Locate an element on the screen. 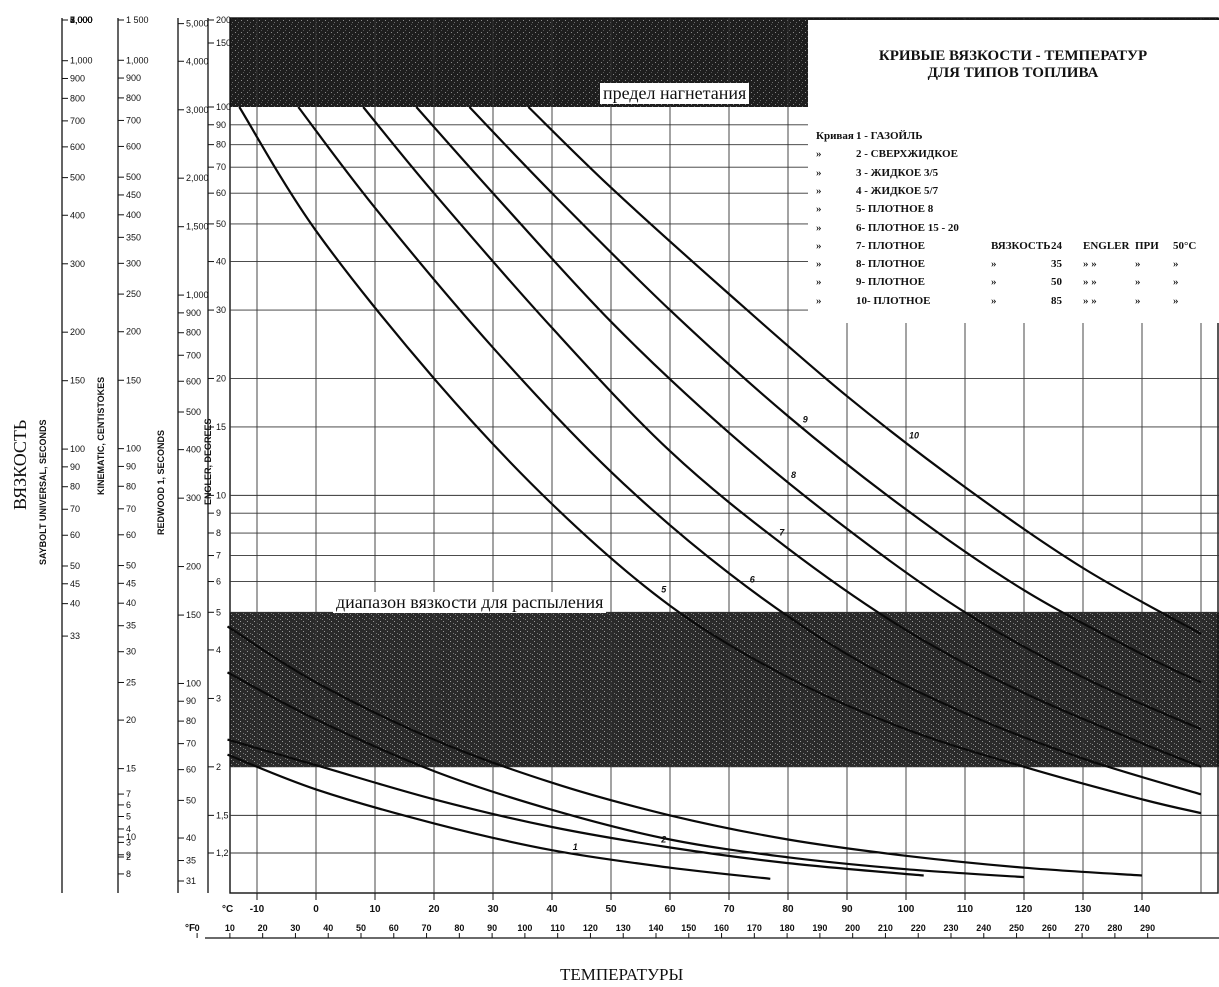 This screenshot has height=987, width=1219. scale-tick-label: 1,2 is located at coordinates (222, 853).